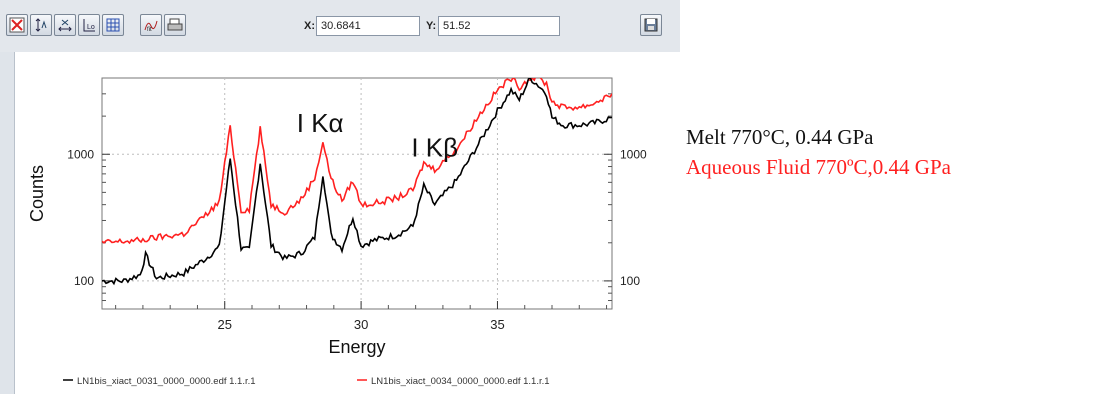  Describe the element at coordinates (818, 167) in the screenshot. I see `legend-aqueous-fluid: Aqueous Fluid 770ºC,0.44 GPa` at that location.